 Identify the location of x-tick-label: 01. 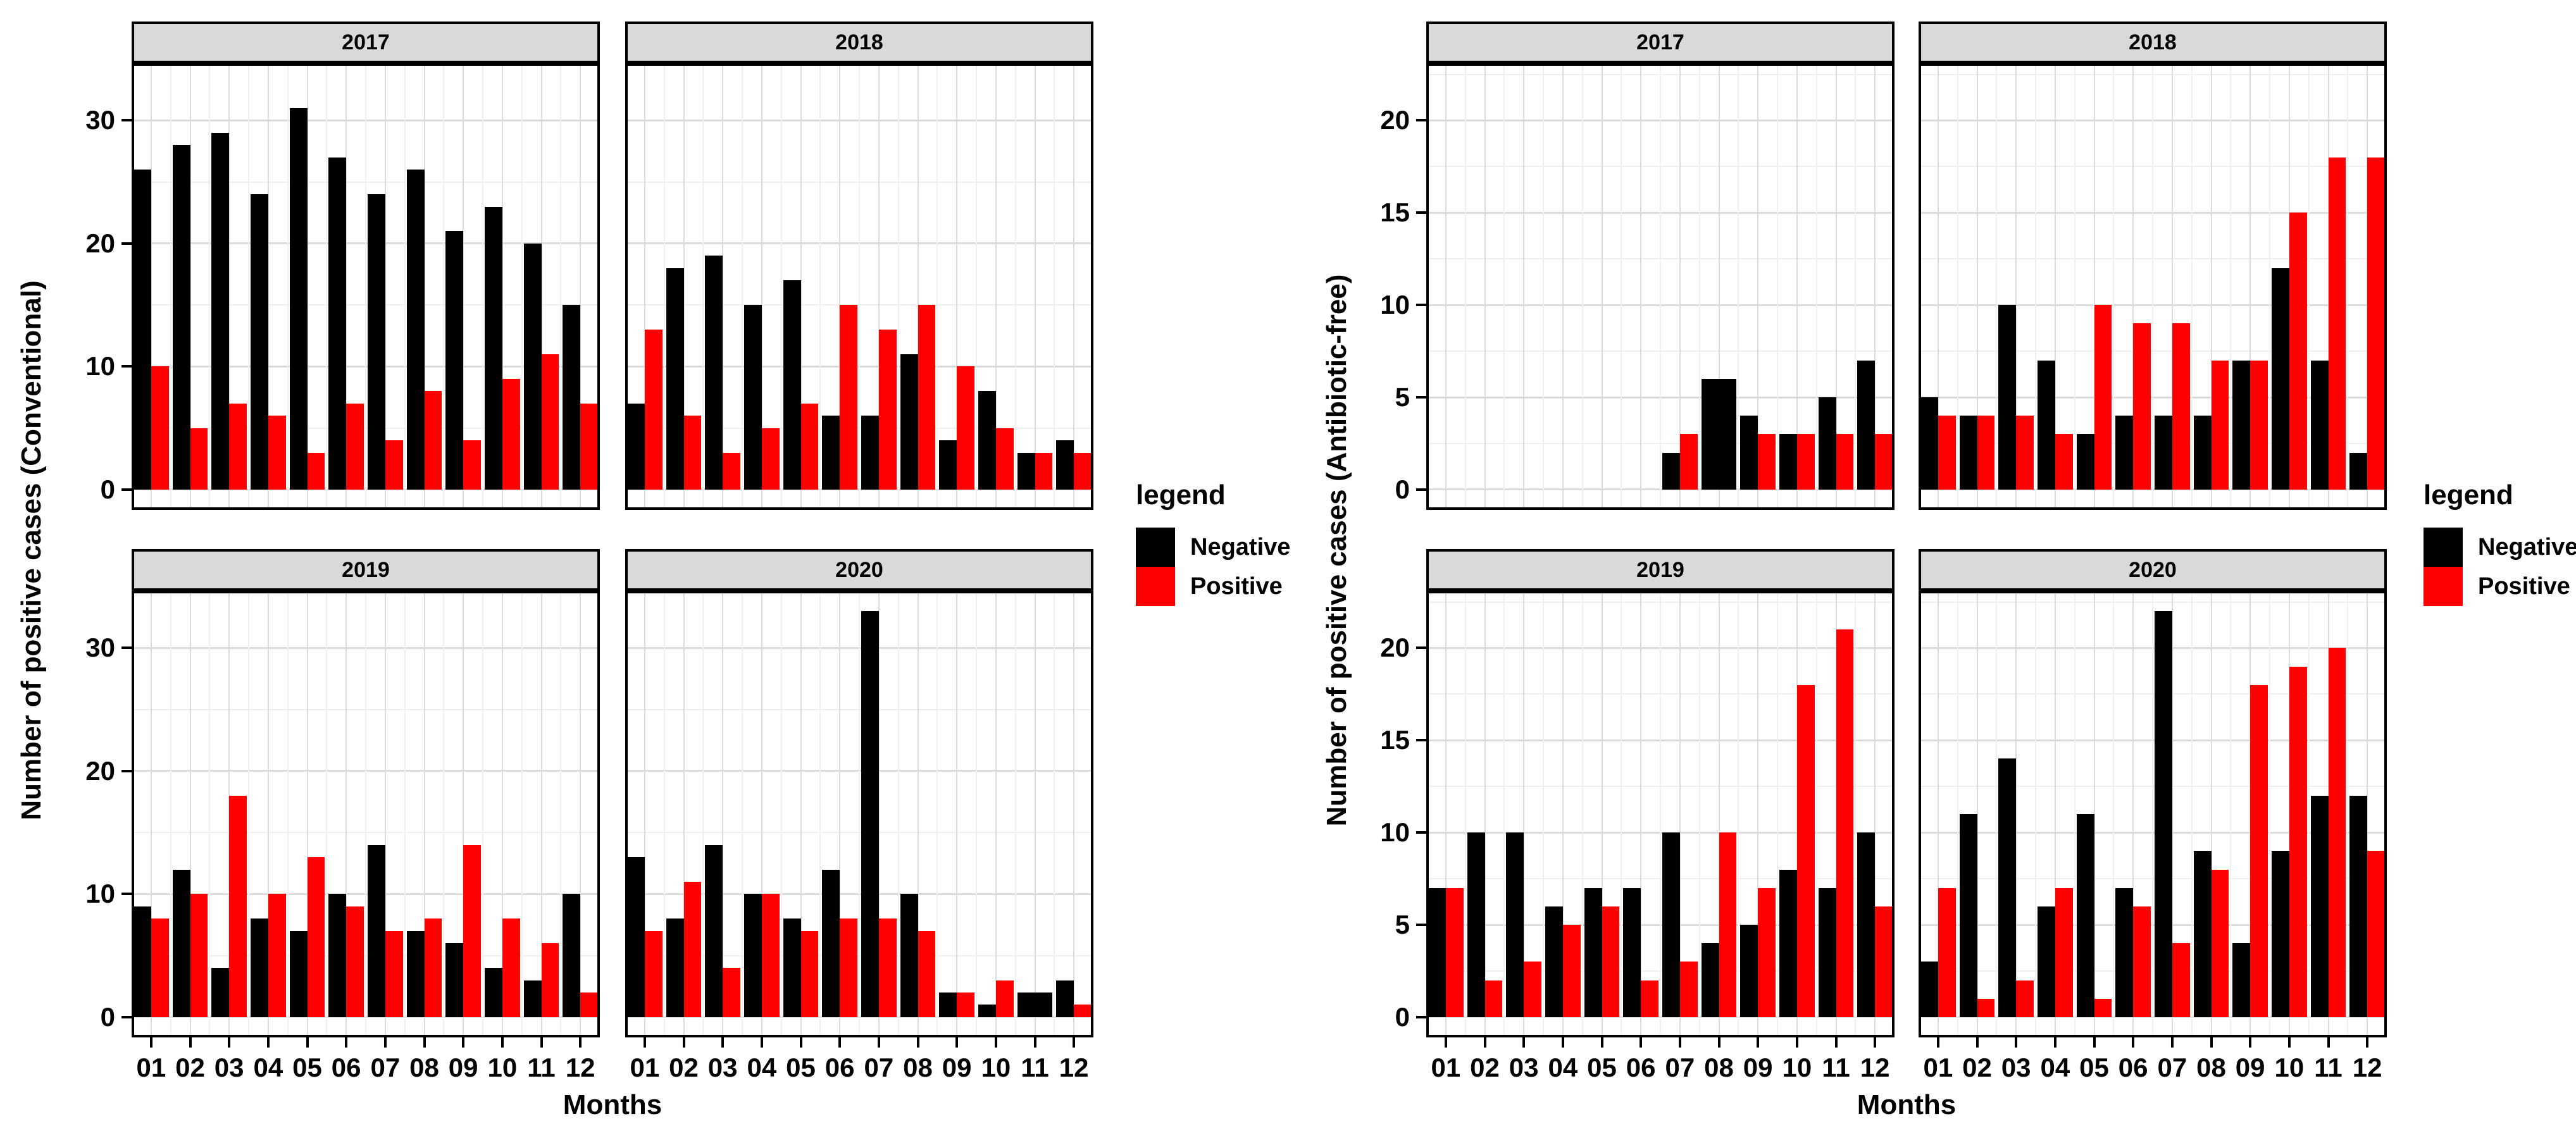
(1446, 1067).